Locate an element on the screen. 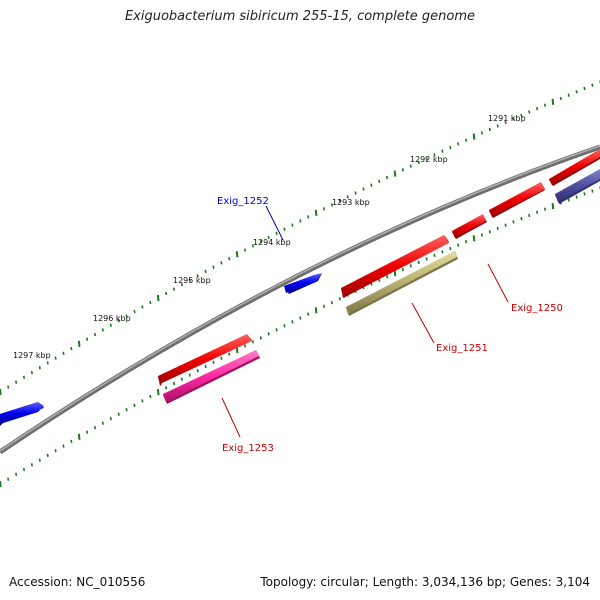 Image resolution: width=600 pixels, height=600 pixels. feature-blue-left is located at coordinates (22, 414).